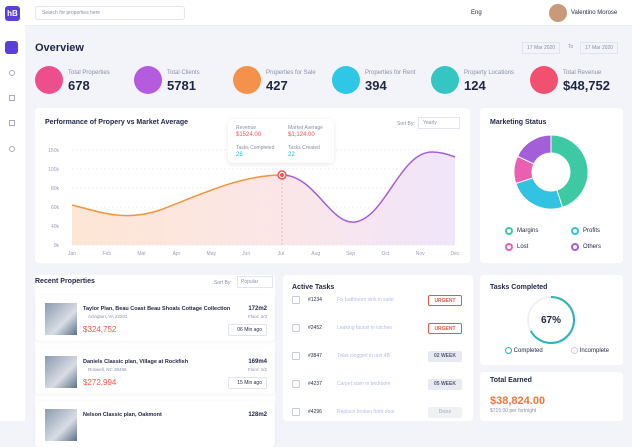 The width and height of the screenshot is (632, 447). Describe the element at coordinates (79, 85) in the screenshot. I see `stat-value: 678` at that location.